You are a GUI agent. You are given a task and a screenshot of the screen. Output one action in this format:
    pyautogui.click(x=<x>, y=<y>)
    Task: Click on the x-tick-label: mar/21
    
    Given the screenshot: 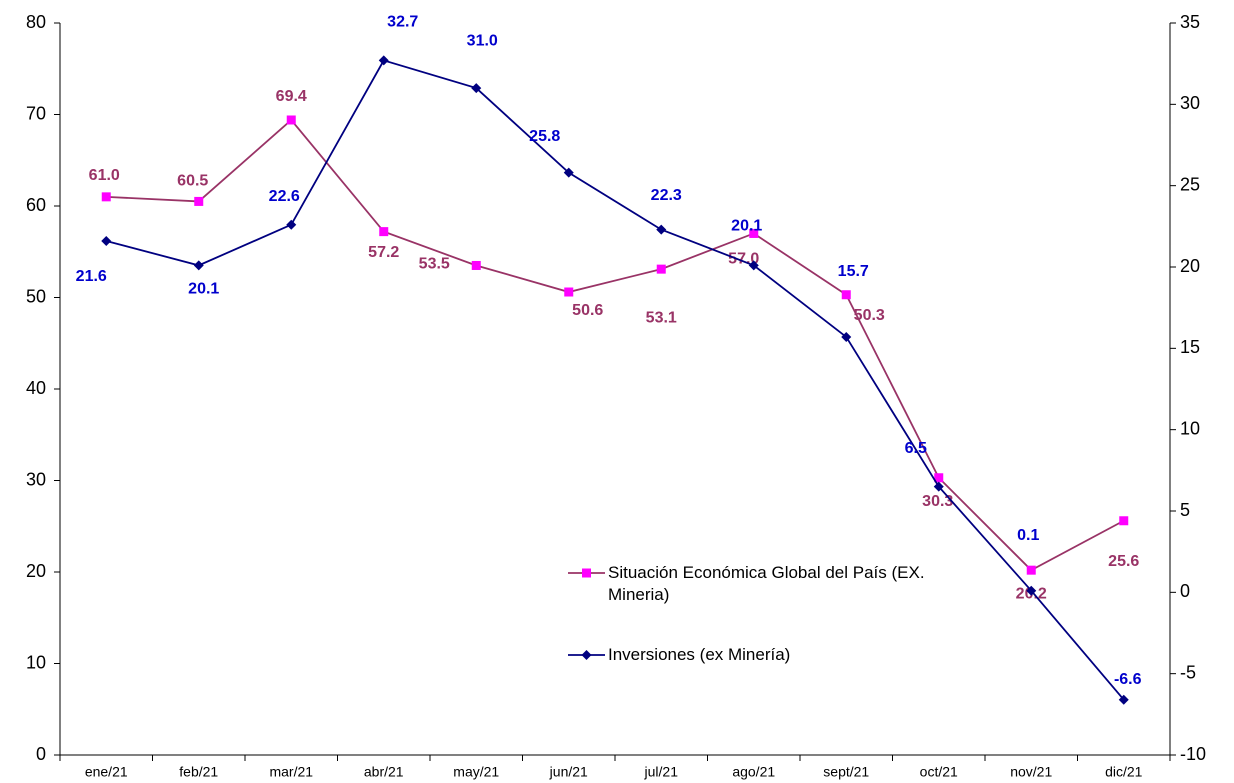 What is the action you would take?
    pyautogui.click(x=291, y=772)
    